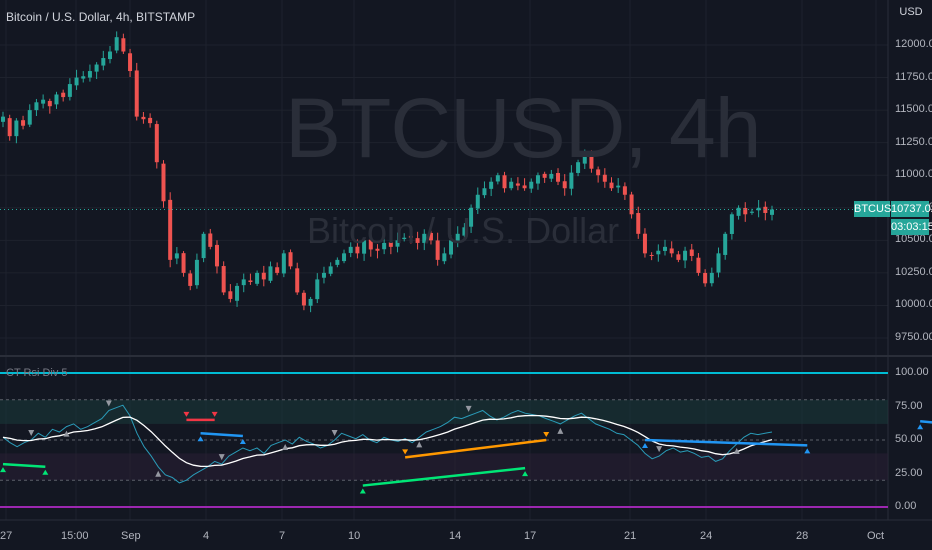  Describe the element at coordinates (75, 536) in the screenshot. I see `time-tick-label: 15:00` at that location.